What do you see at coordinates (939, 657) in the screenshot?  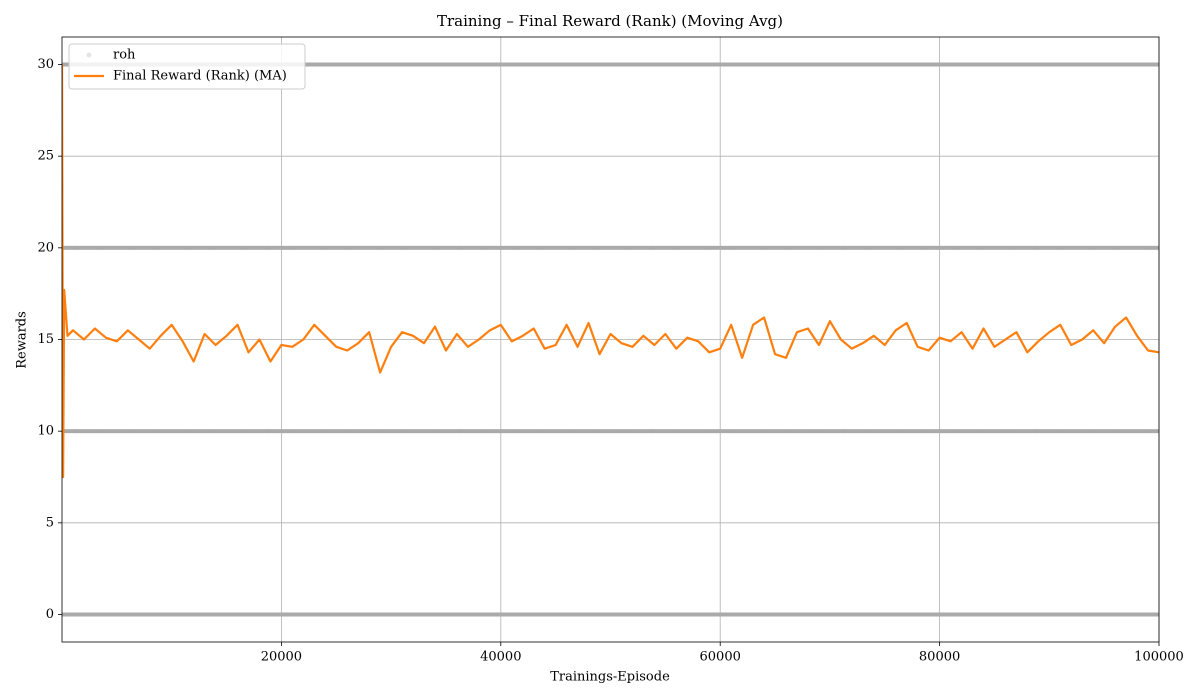 I see `x-tick-label: 80000` at bounding box center [939, 657].